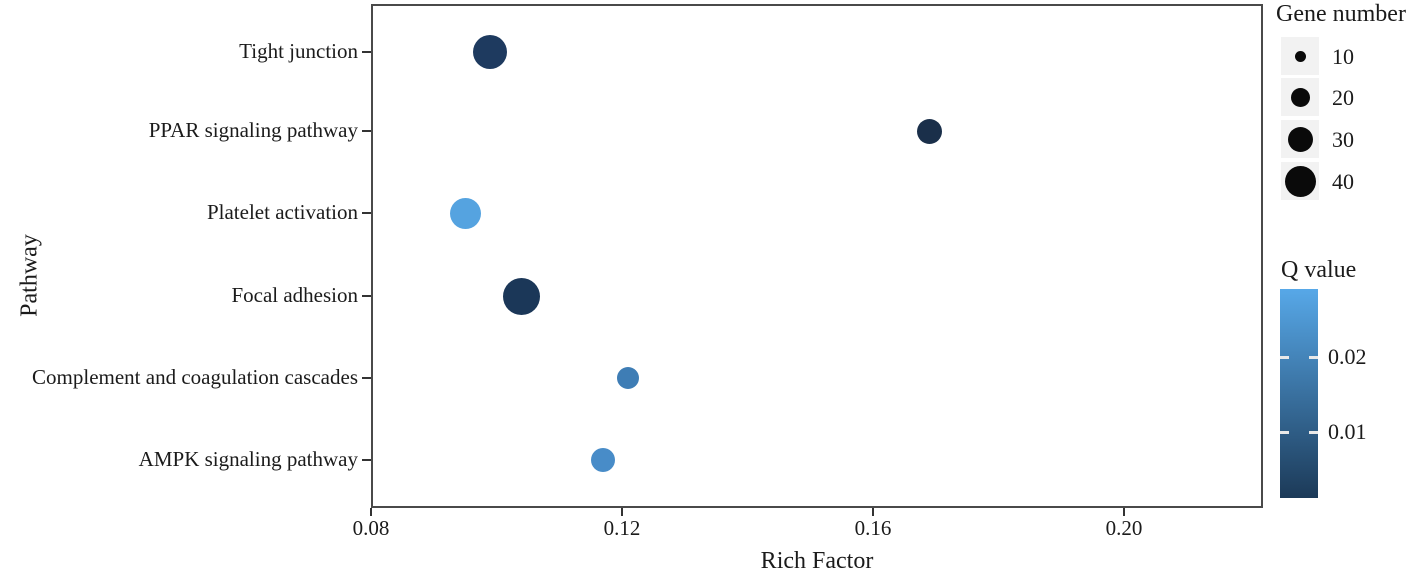 The image size is (1418, 575). Describe the element at coordinates (817, 561) in the screenshot. I see `x-axis-title: Rich Factor` at that location.